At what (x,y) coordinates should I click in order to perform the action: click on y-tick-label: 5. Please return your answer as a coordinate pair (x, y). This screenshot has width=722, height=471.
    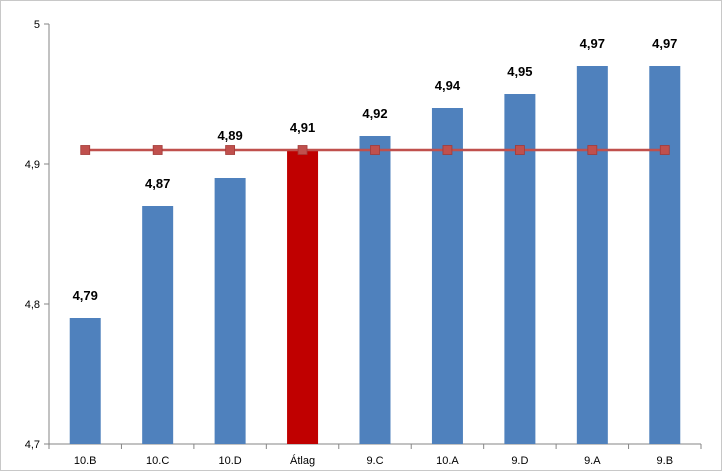
    Looking at the image, I should click on (37, 25).